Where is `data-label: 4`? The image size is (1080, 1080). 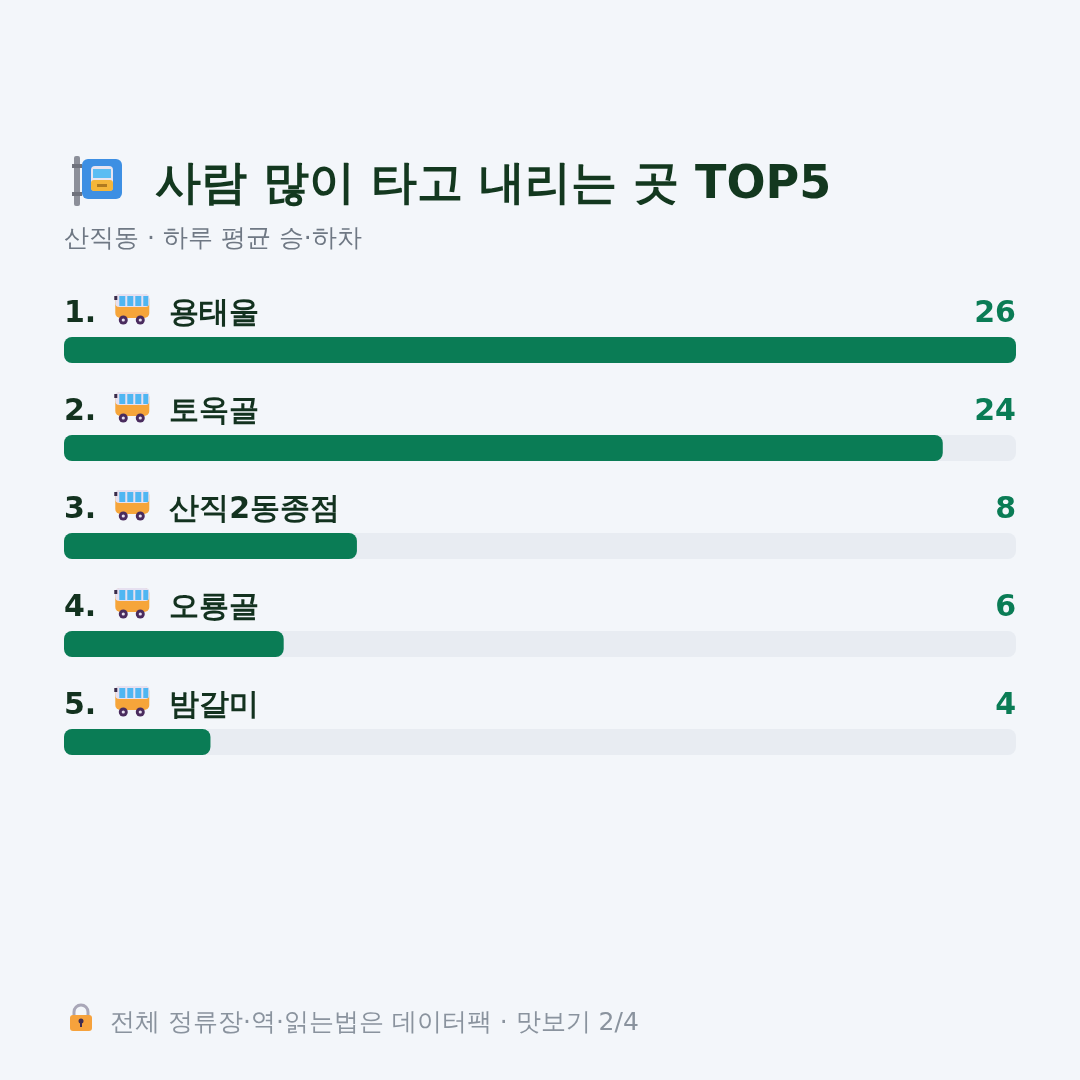 data-label: 4 is located at coordinates (1005, 703).